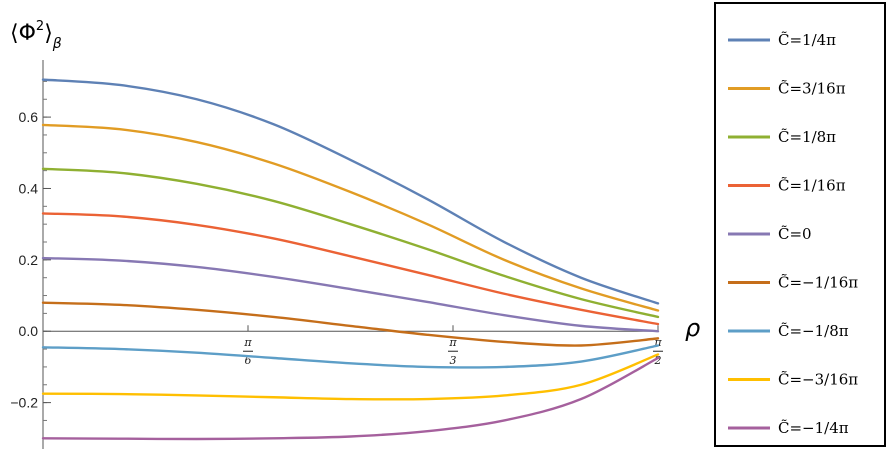 The image size is (889, 450). I want to click on x-tick-label-denominator: 6, so click(248, 360).